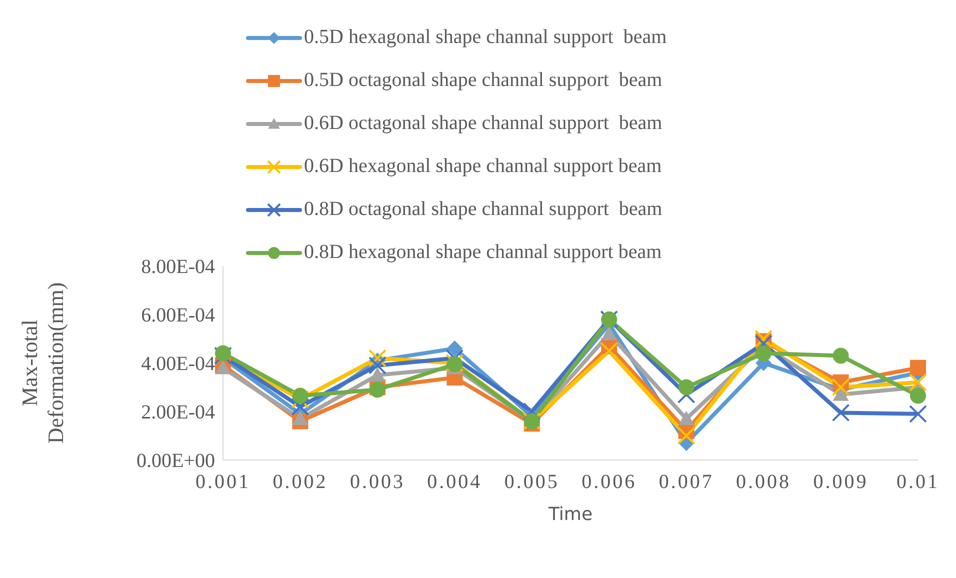 The height and width of the screenshot is (578, 956). What do you see at coordinates (764, 482) in the screenshot?
I see `x-tick-label: 0.008` at bounding box center [764, 482].